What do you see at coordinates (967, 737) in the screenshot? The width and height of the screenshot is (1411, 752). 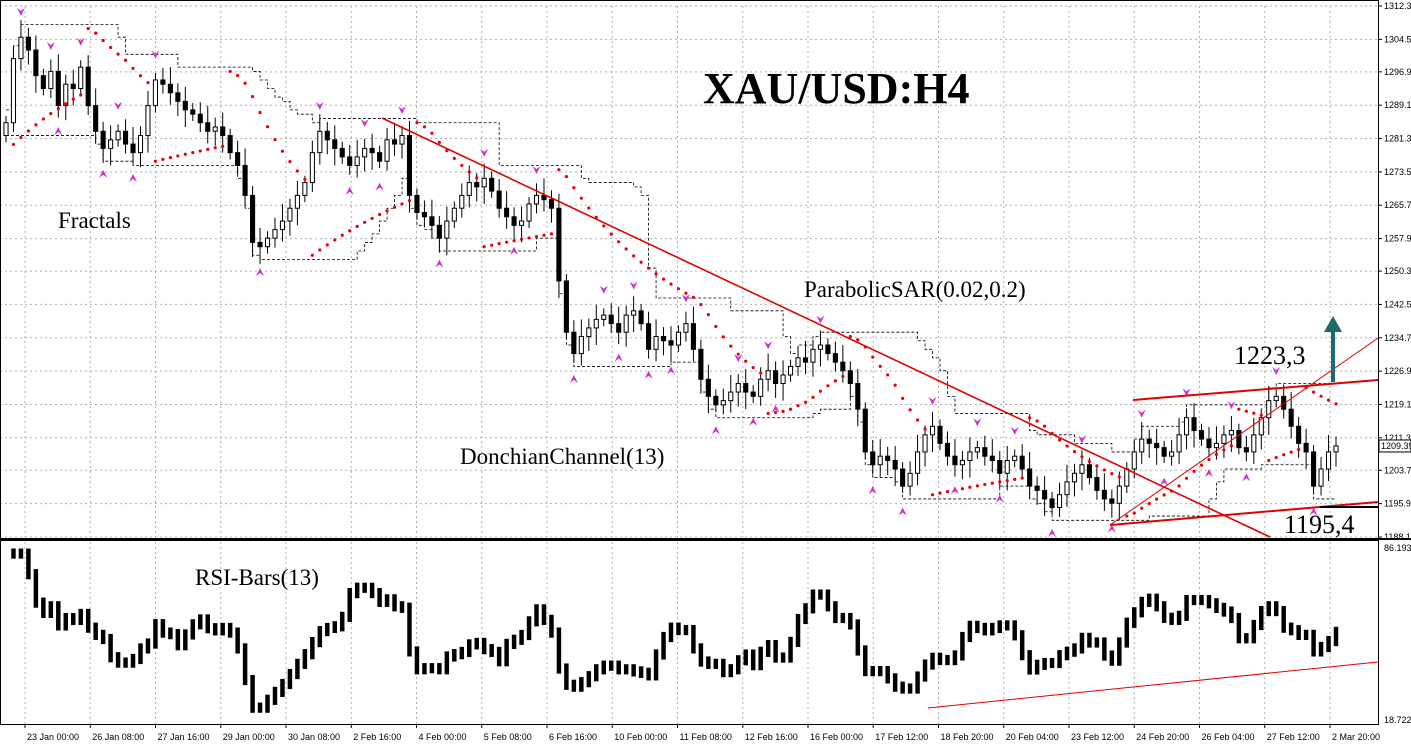 I see `time-tick-label: 18 Feb 20:00` at bounding box center [967, 737].